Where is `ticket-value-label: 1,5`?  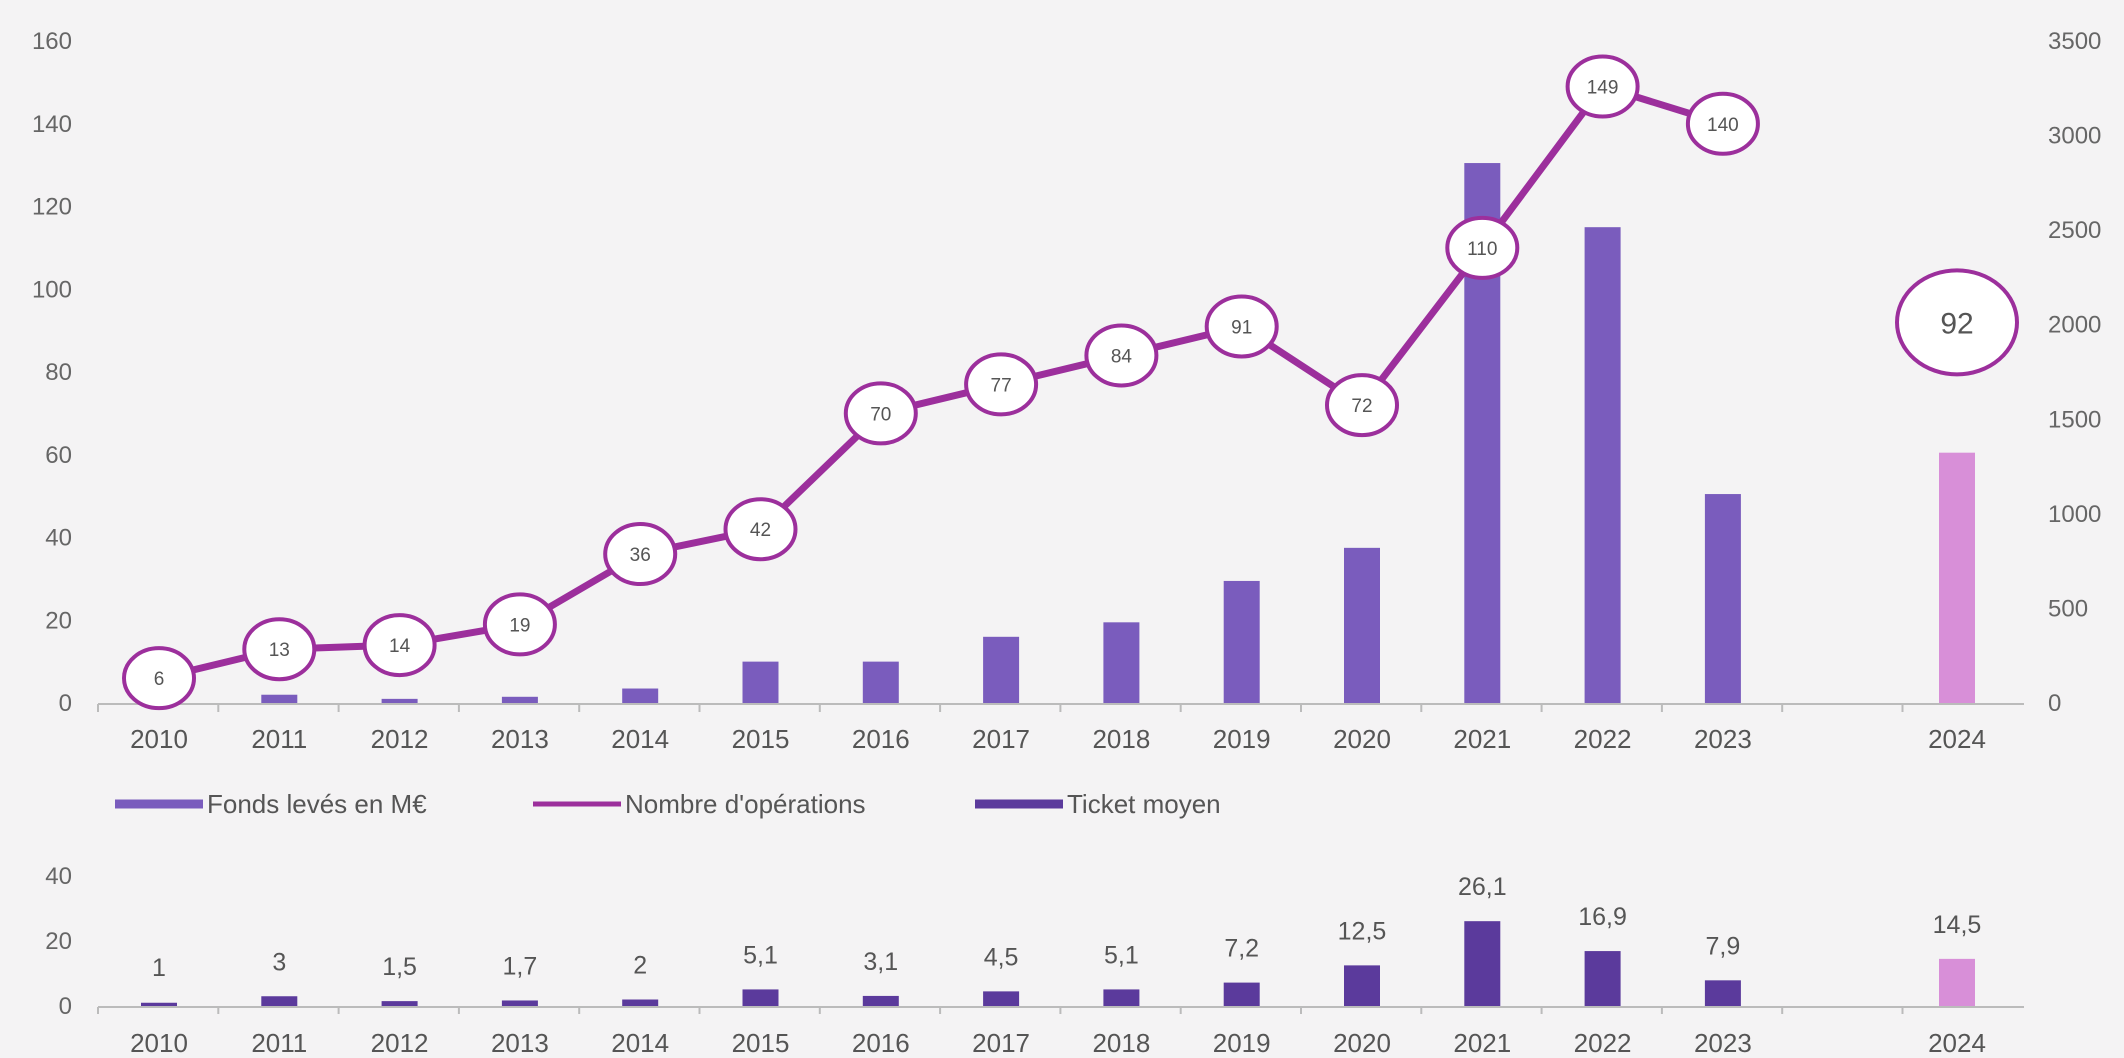 ticket-value-label: 1,5 is located at coordinates (399, 967).